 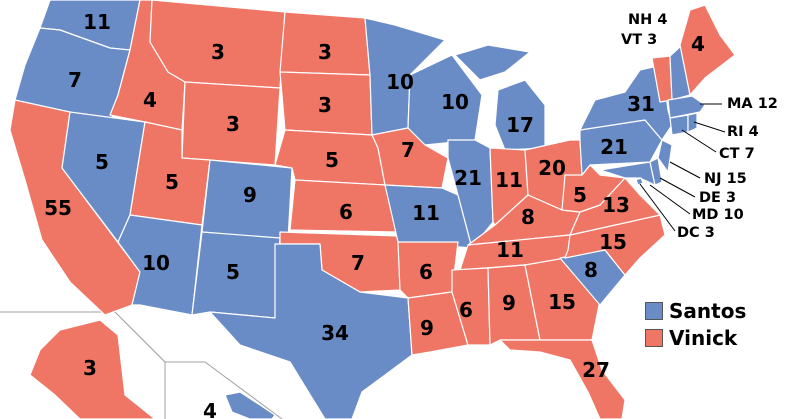 I want to click on state-ia, so click(x=410, y=158).